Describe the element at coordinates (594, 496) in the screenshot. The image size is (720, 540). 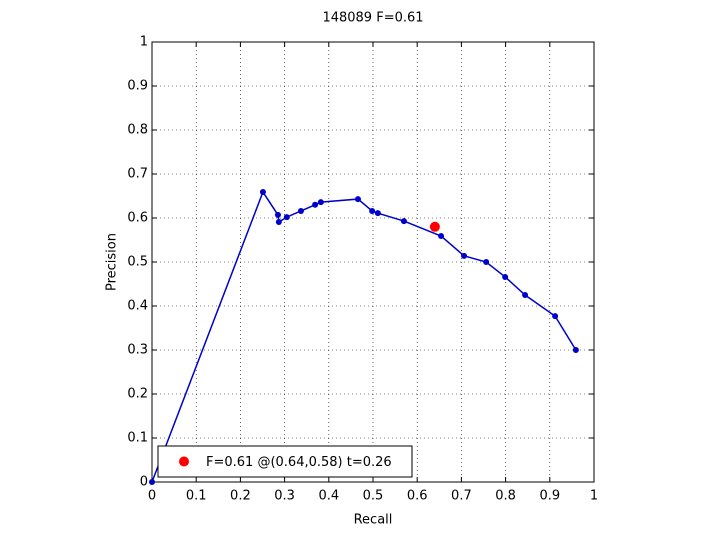
I see `x-tick-label: 1` at that location.